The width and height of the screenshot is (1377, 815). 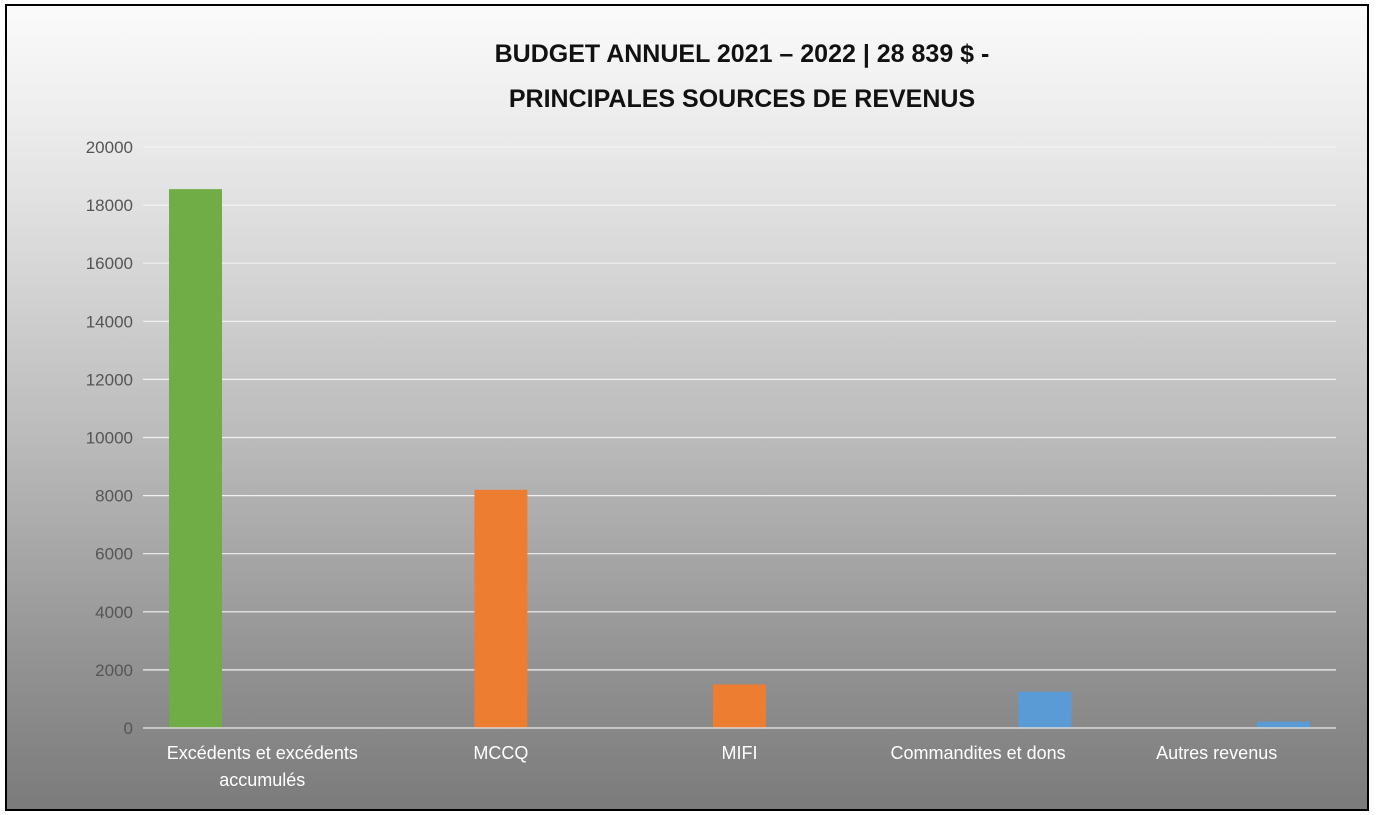 What do you see at coordinates (109, 205) in the screenshot?
I see `y-tick-label: 18000` at bounding box center [109, 205].